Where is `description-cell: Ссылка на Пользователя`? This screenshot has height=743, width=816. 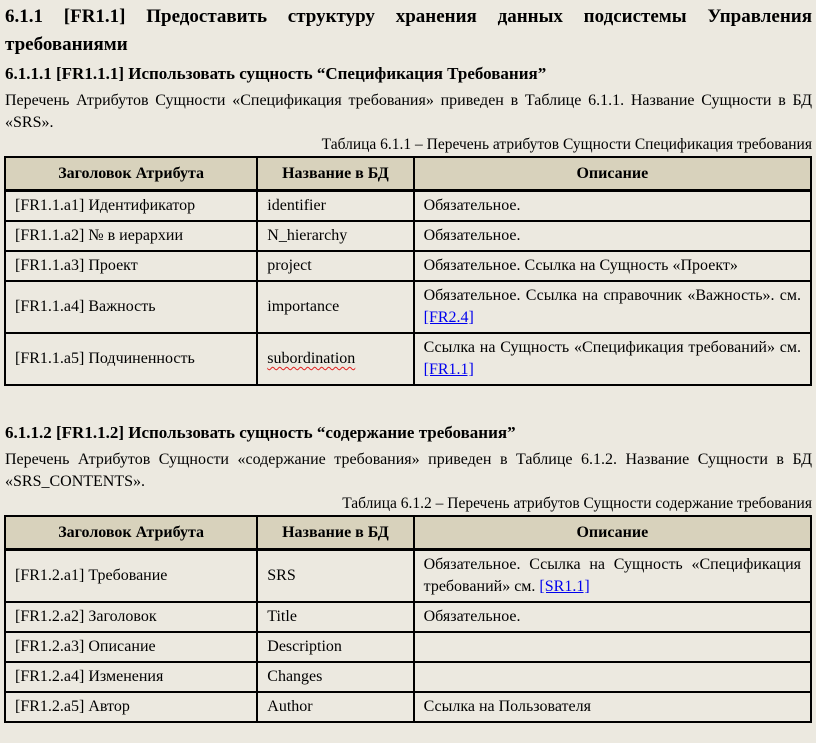
description-cell: Ссылка на Пользователя is located at coordinates (612, 707).